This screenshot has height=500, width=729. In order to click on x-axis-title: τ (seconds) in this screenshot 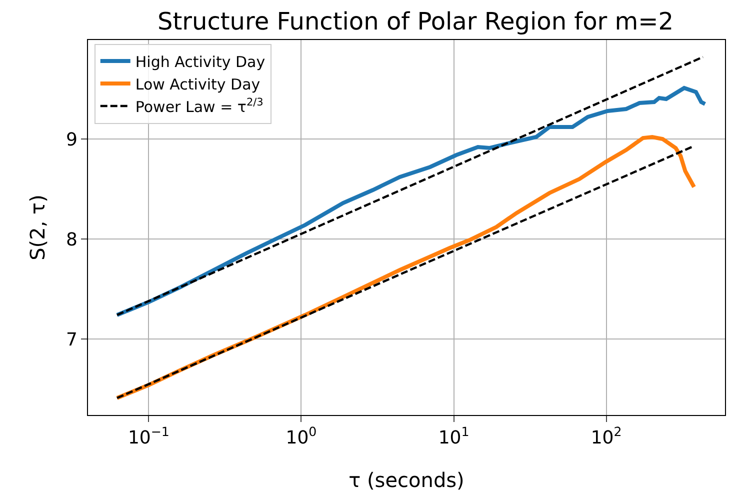, I will do `click(406, 480)`.